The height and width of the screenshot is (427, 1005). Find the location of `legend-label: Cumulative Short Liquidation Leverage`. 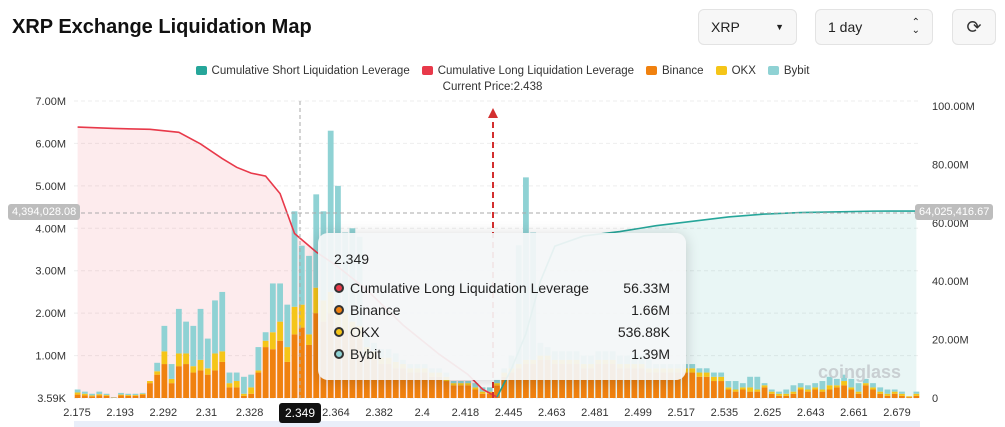

legend-label: Cumulative Short Liquidation Leverage is located at coordinates (310, 71).